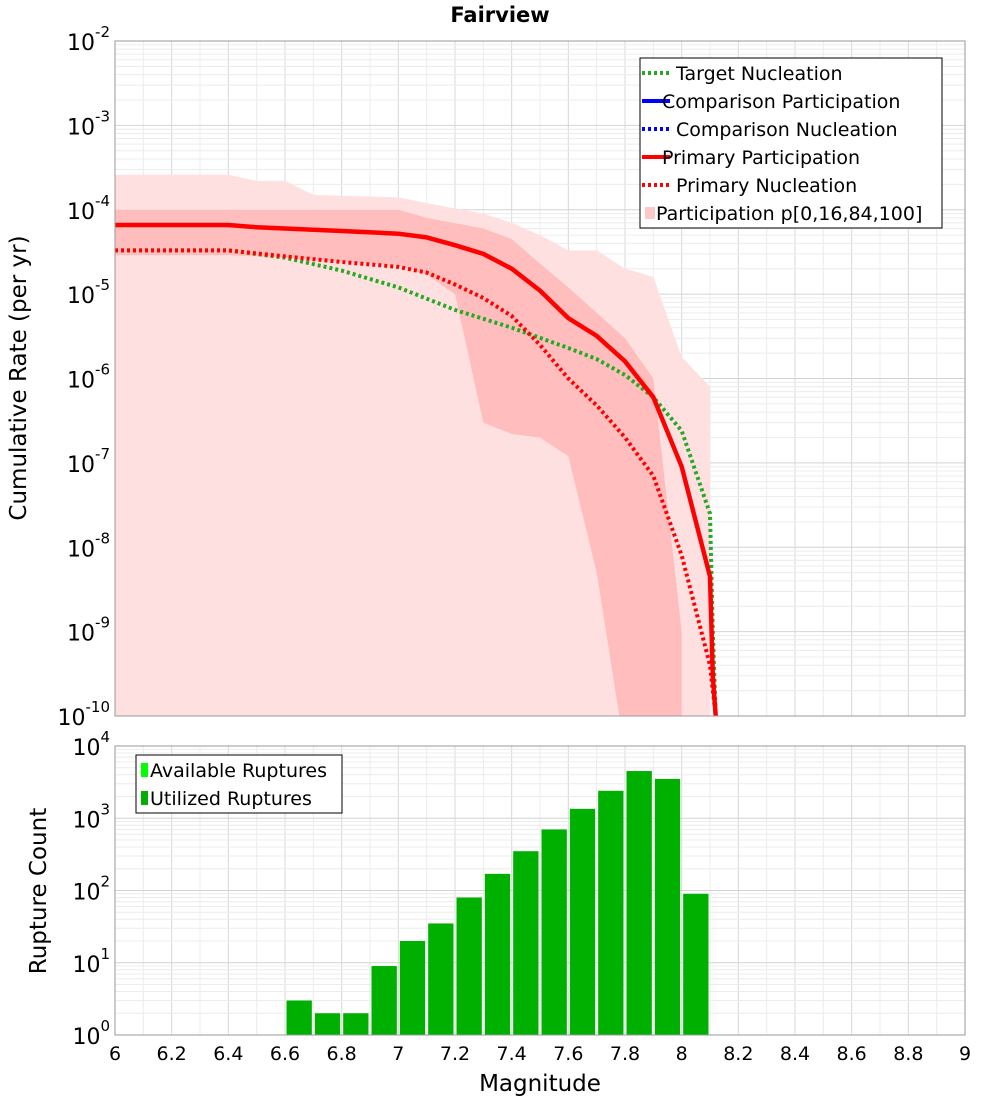  I want to click on rupture-bars, so click(497, 903).